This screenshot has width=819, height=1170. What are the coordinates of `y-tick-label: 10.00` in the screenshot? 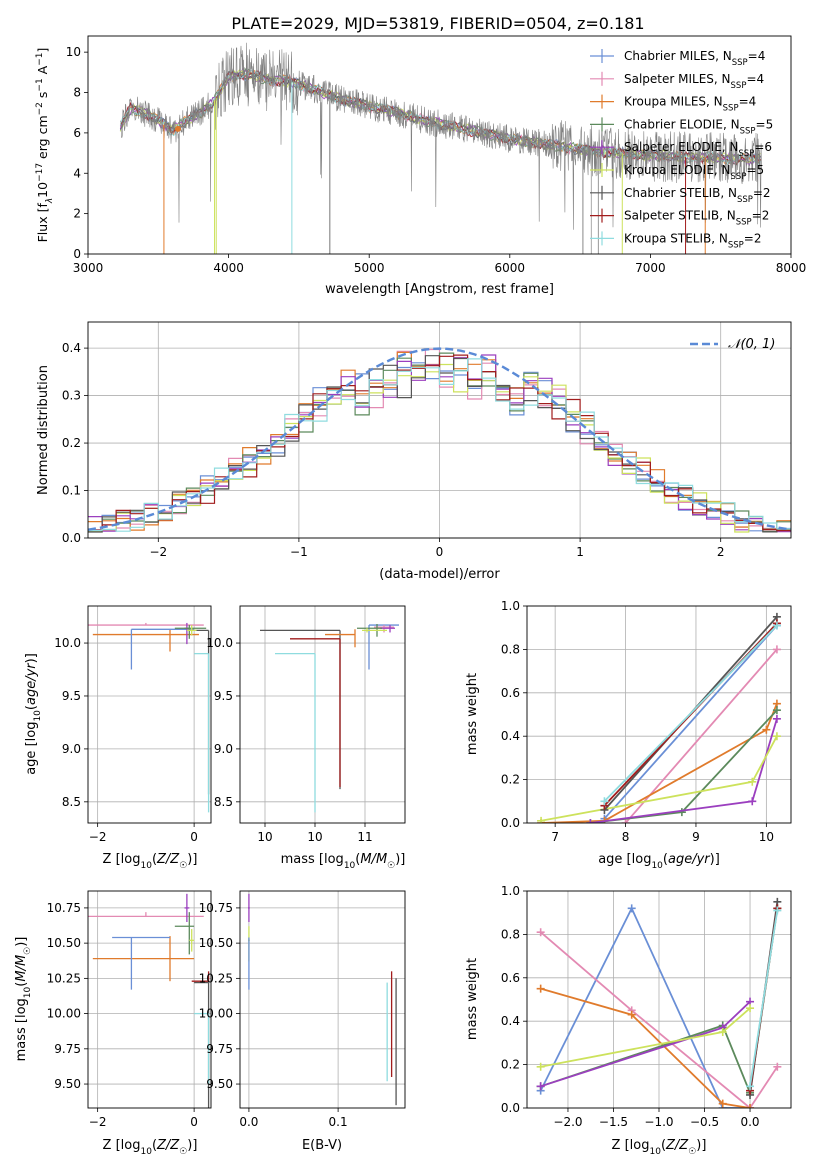 It's located at (216, 1014).